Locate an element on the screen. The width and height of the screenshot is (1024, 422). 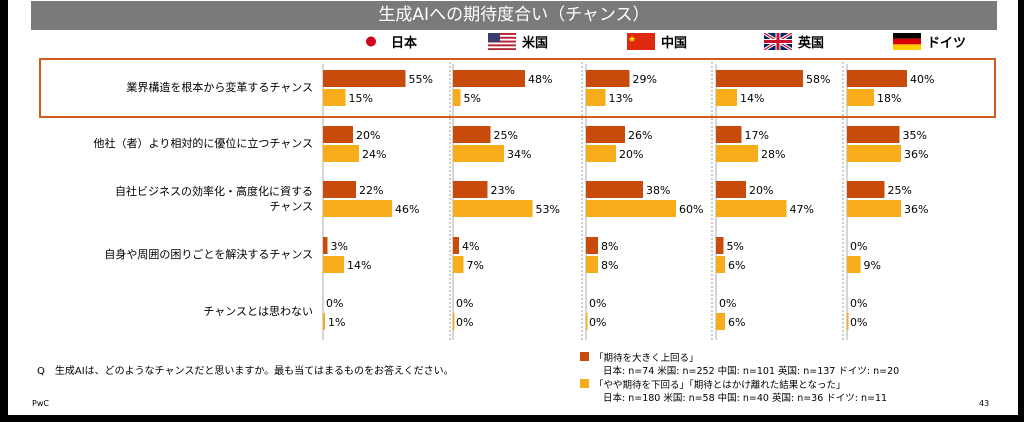
bar-s1-c0-p4 is located at coordinates (877, 78).